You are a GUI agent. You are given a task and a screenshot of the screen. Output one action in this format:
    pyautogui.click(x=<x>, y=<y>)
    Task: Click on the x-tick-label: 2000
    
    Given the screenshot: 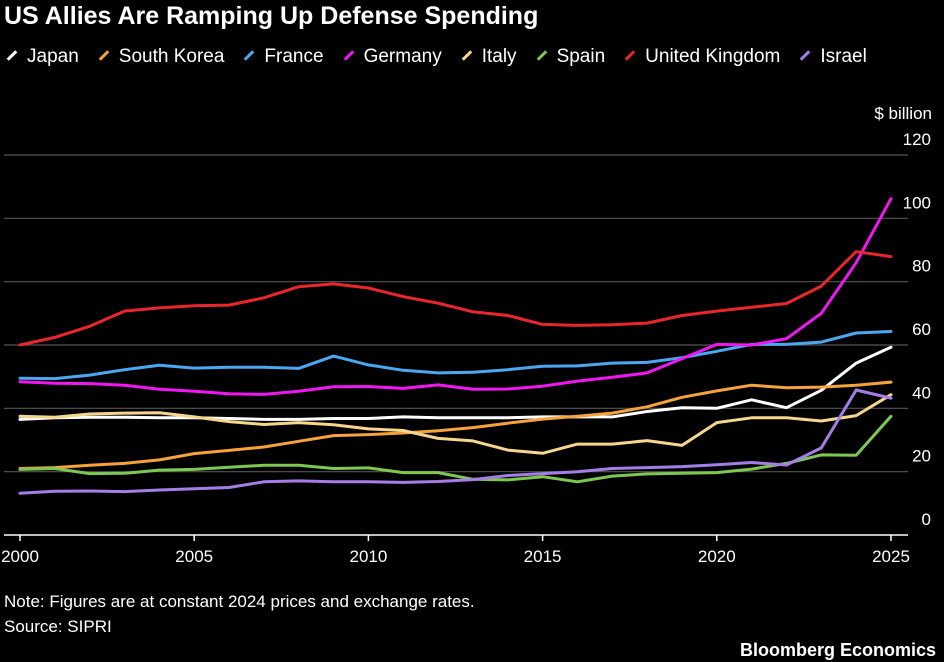 What is the action you would take?
    pyautogui.click(x=20, y=556)
    